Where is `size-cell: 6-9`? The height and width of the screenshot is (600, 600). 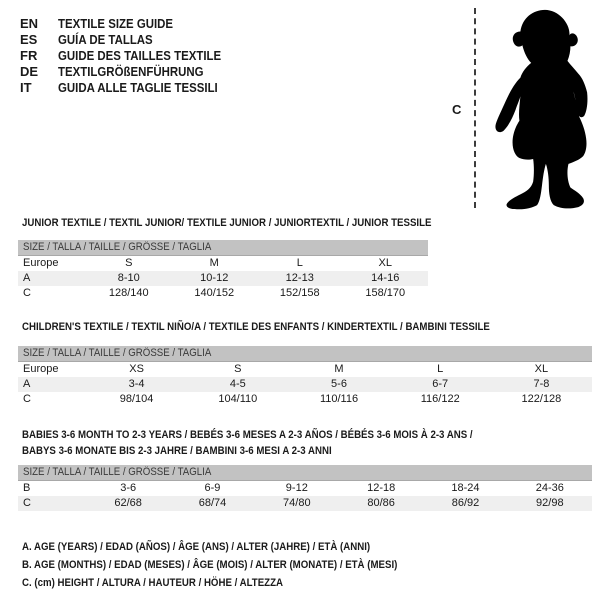
size-cell: 6-9 is located at coordinates (212, 488).